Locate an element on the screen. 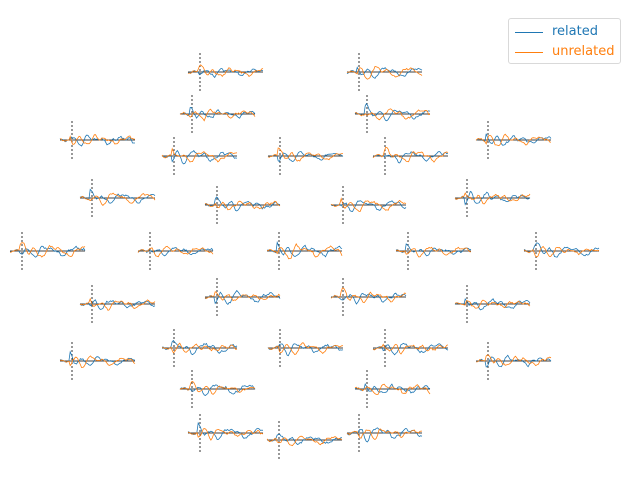 This screenshot has height=480, width=640. trace-unrelated-ch05 is located at coordinates (98, 139).